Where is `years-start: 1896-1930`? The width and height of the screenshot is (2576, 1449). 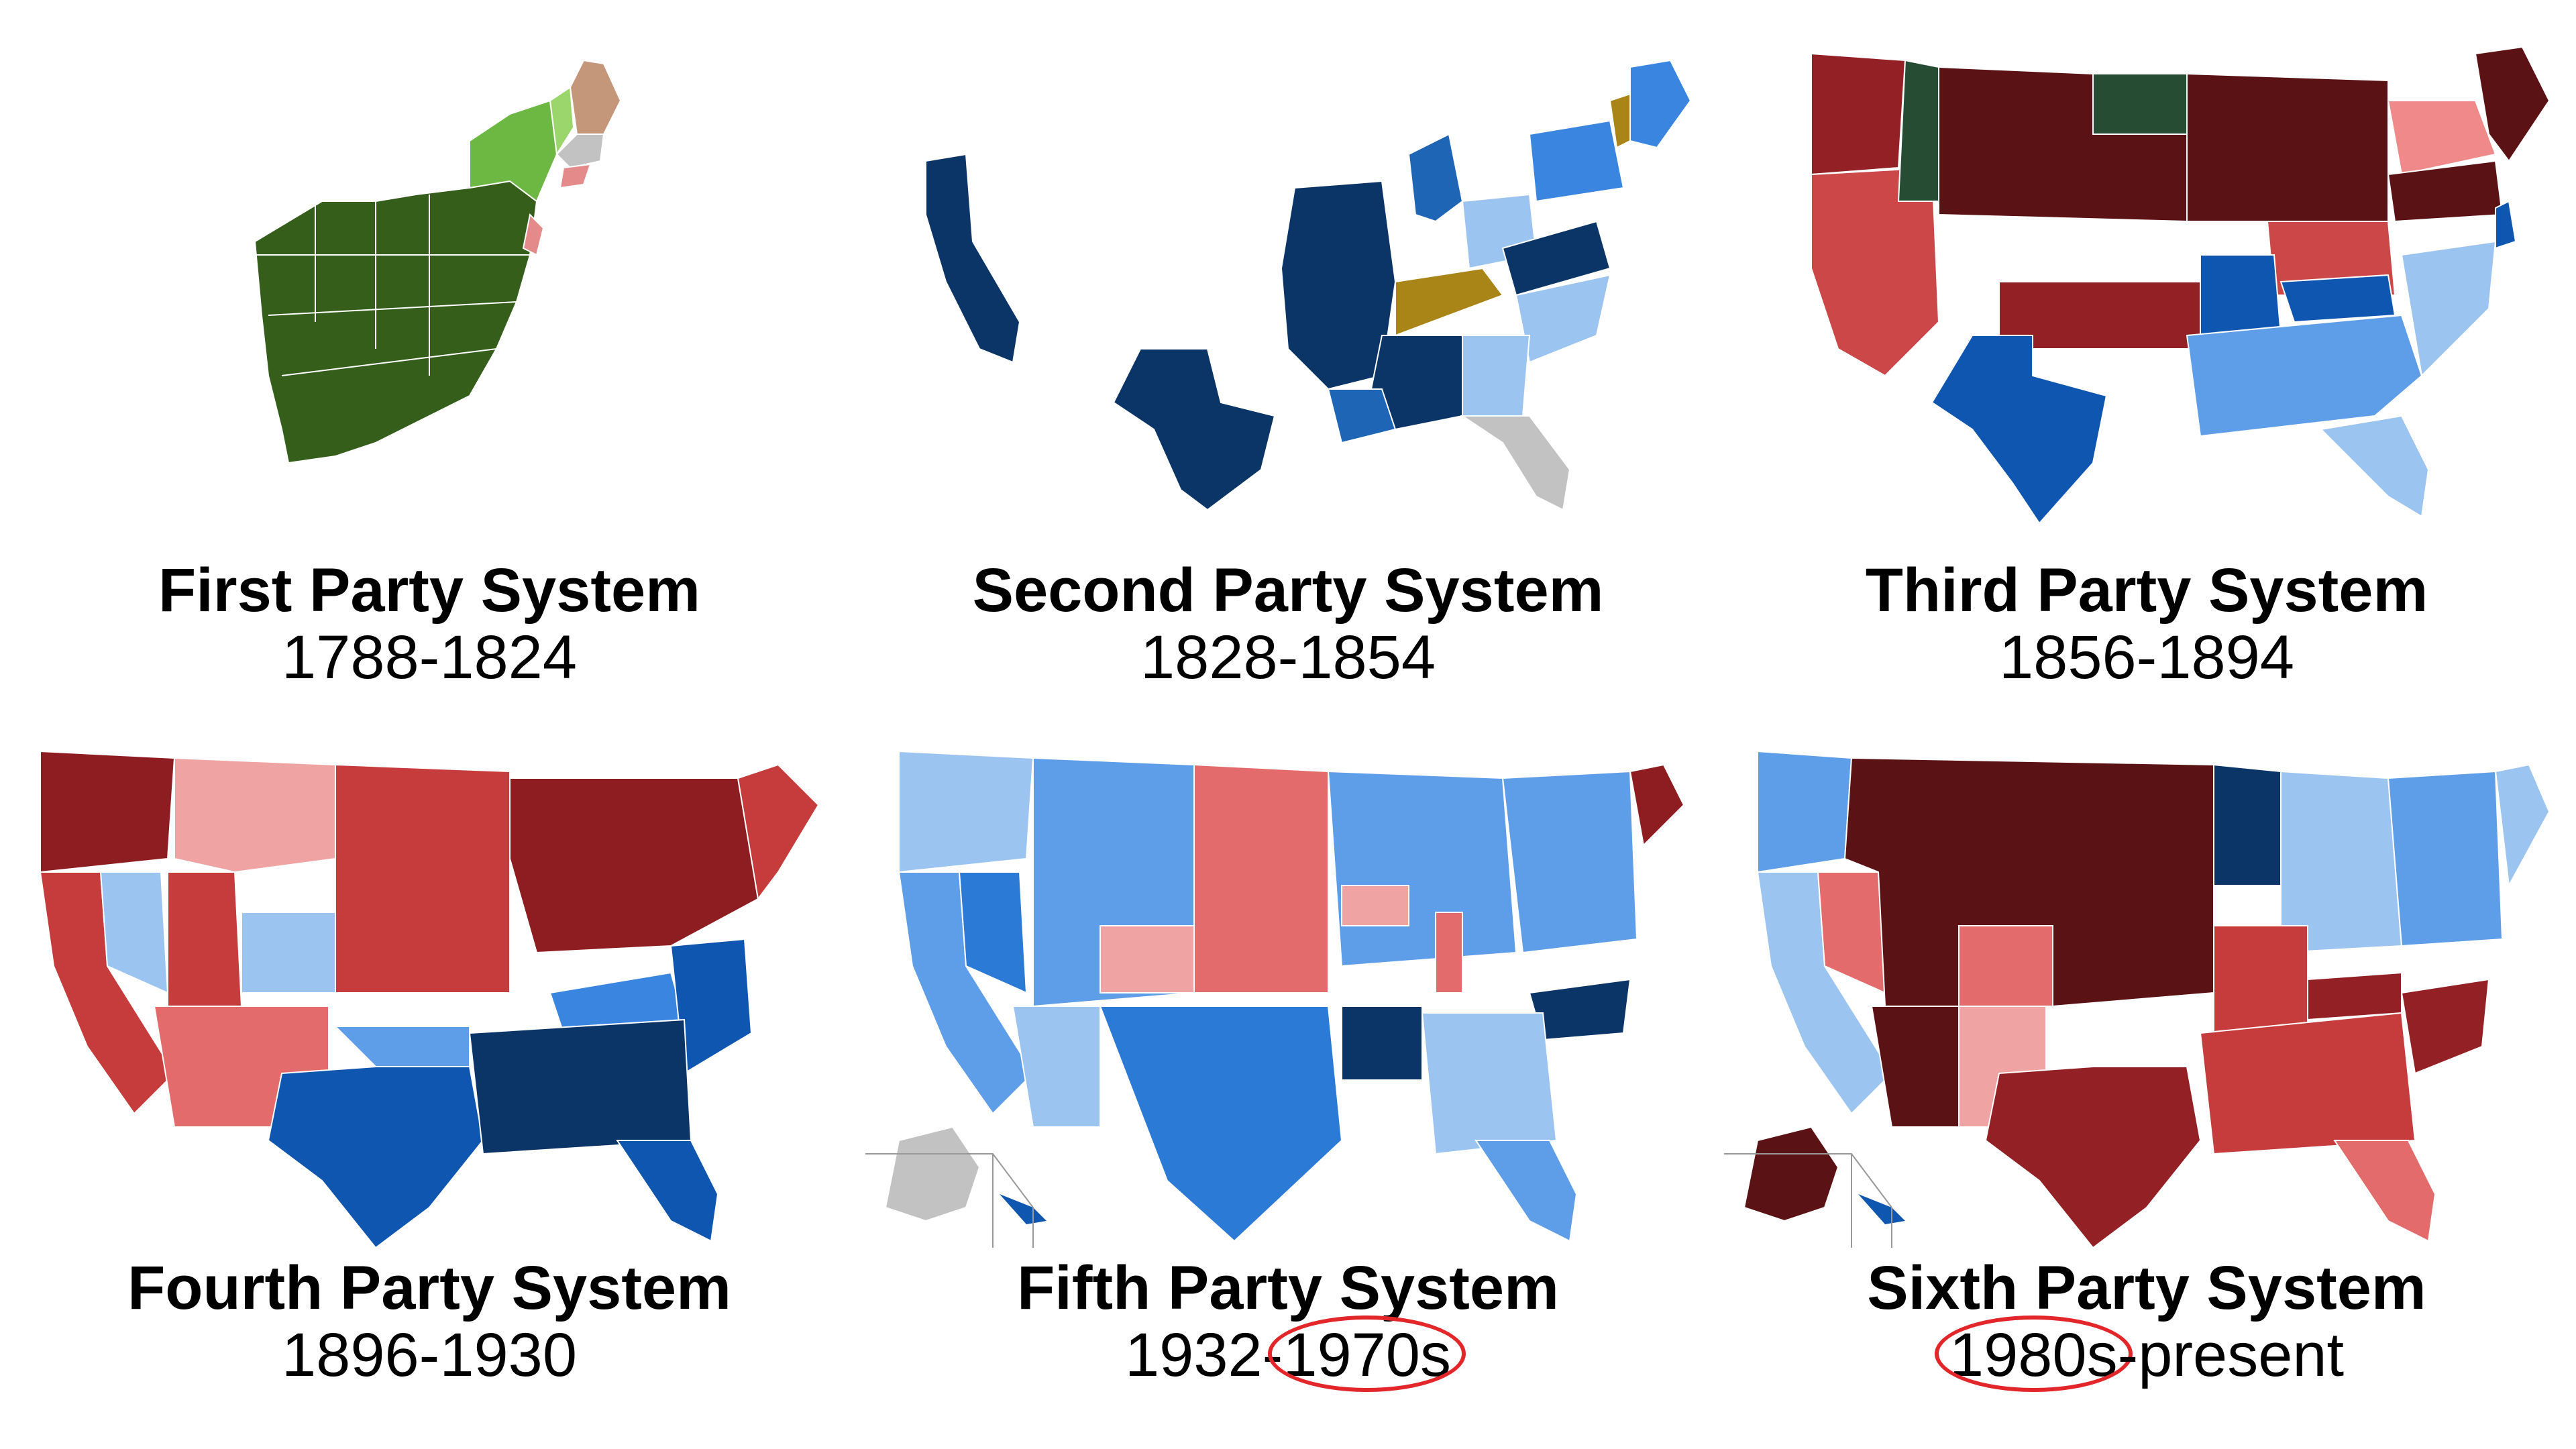
years-start: 1896-1930 is located at coordinates (429, 1355).